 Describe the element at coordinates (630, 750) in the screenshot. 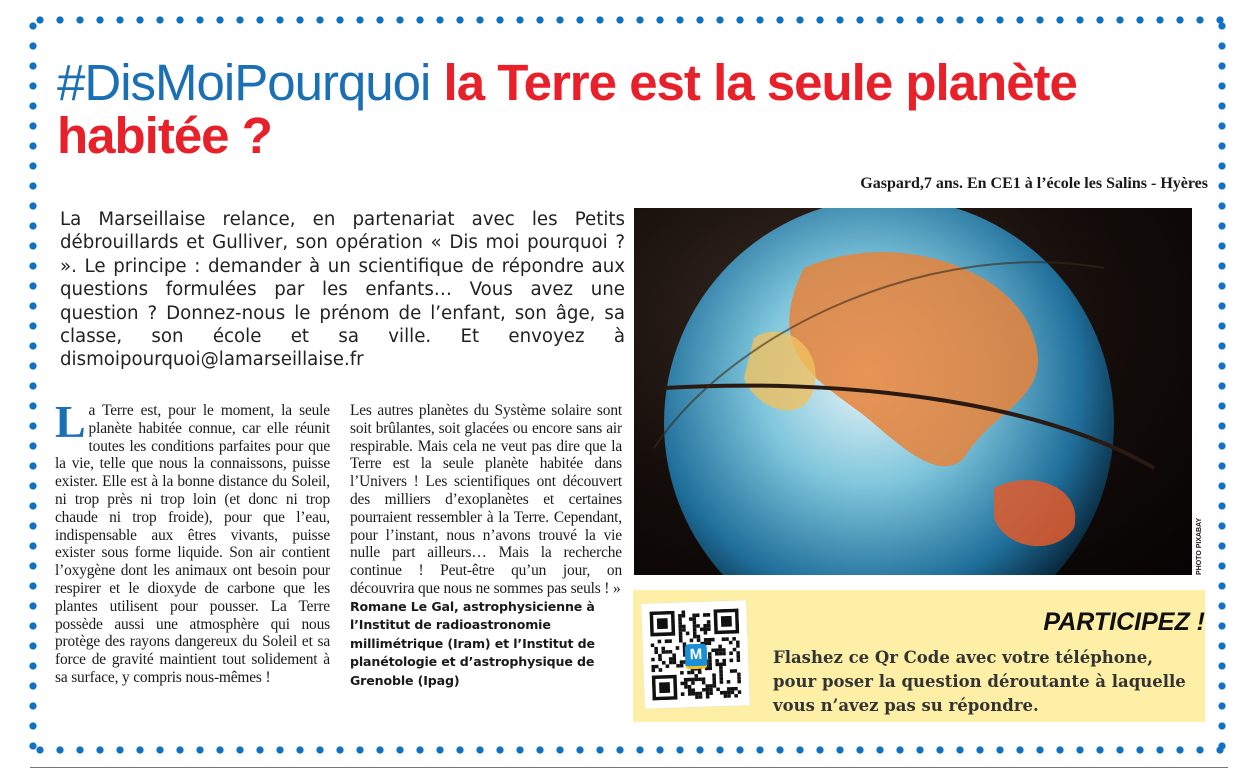

I see `dotted-border-bottom` at that location.